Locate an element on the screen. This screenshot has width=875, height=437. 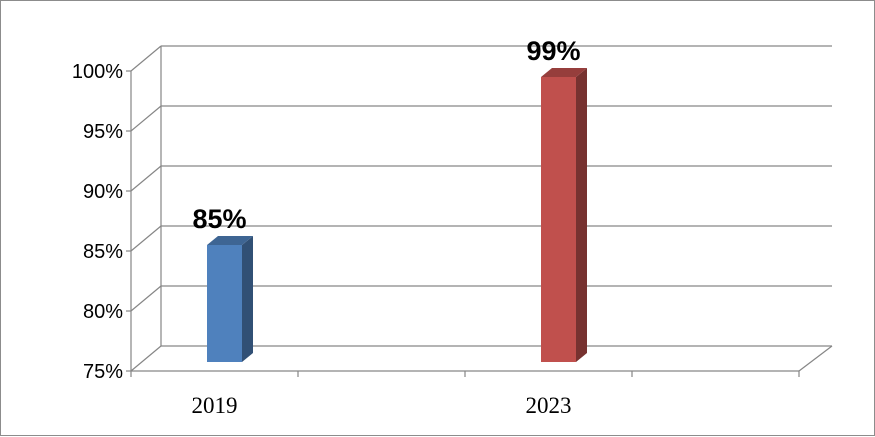
y-tick-label: 75% is located at coordinates (103, 372).